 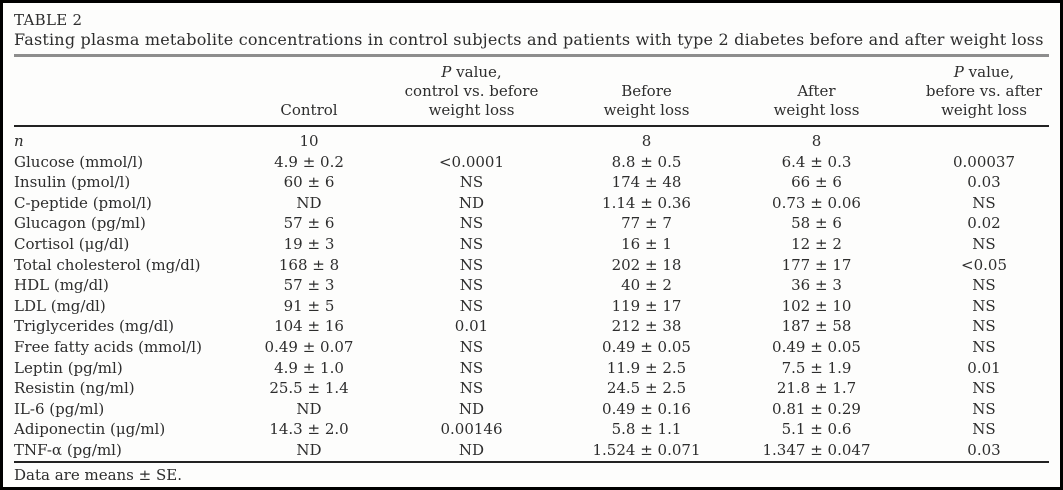 What do you see at coordinates (531, 223) in the screenshot?
I see `table-row: Glucagon (pg/ml) 57 ± 6 NS 77 ± 7 58 ± 6 0.02` at bounding box center [531, 223].